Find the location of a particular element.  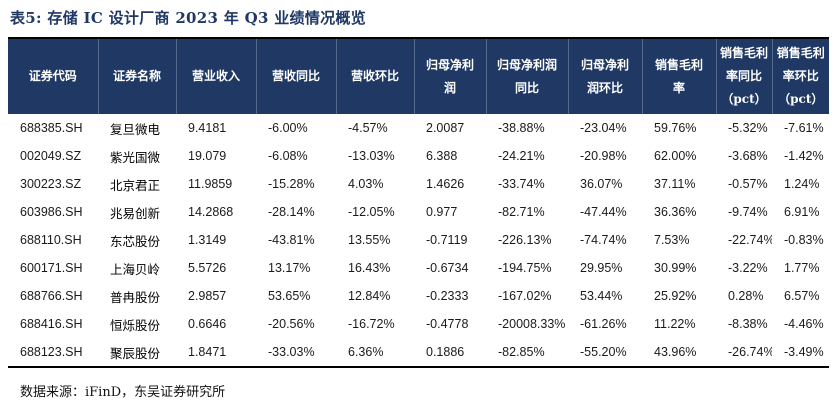

table-cell: -38.88% is located at coordinates (521, 128).